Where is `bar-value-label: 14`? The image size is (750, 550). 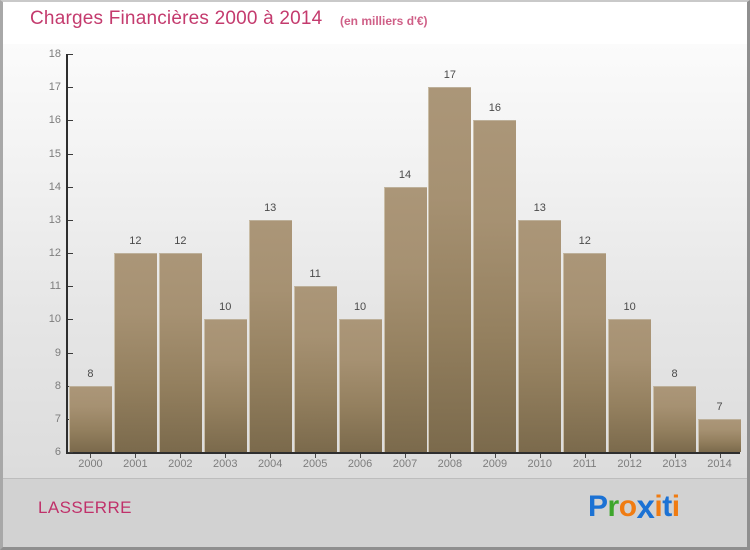
bar-value-label: 14 is located at coordinates (405, 174).